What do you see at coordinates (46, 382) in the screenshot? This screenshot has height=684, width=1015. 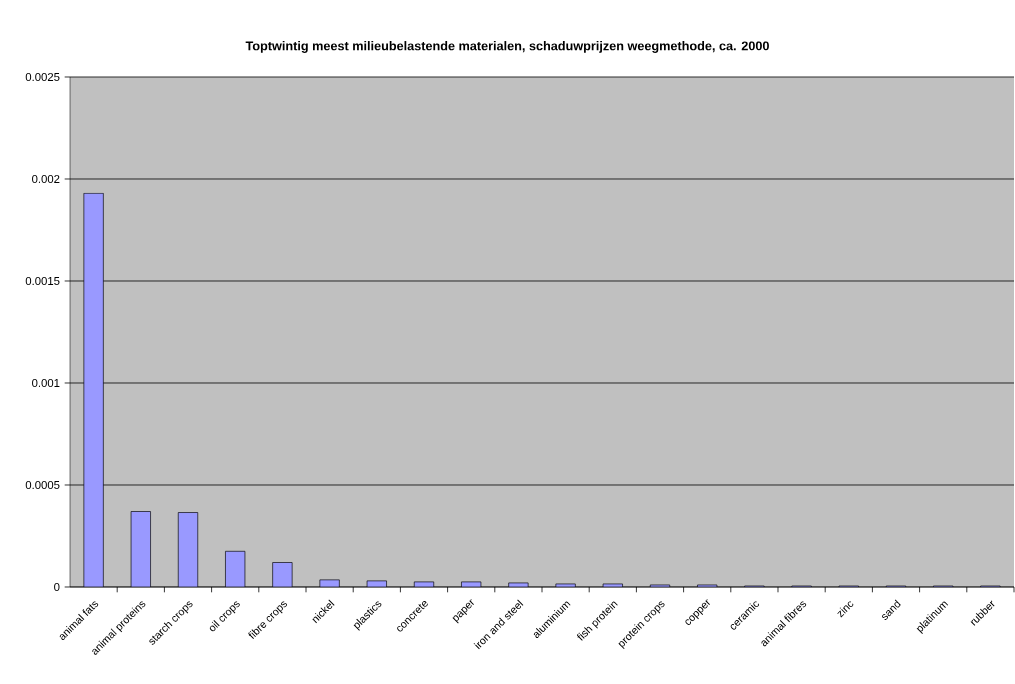 I see `y-tick-label: 0.001` at bounding box center [46, 382].